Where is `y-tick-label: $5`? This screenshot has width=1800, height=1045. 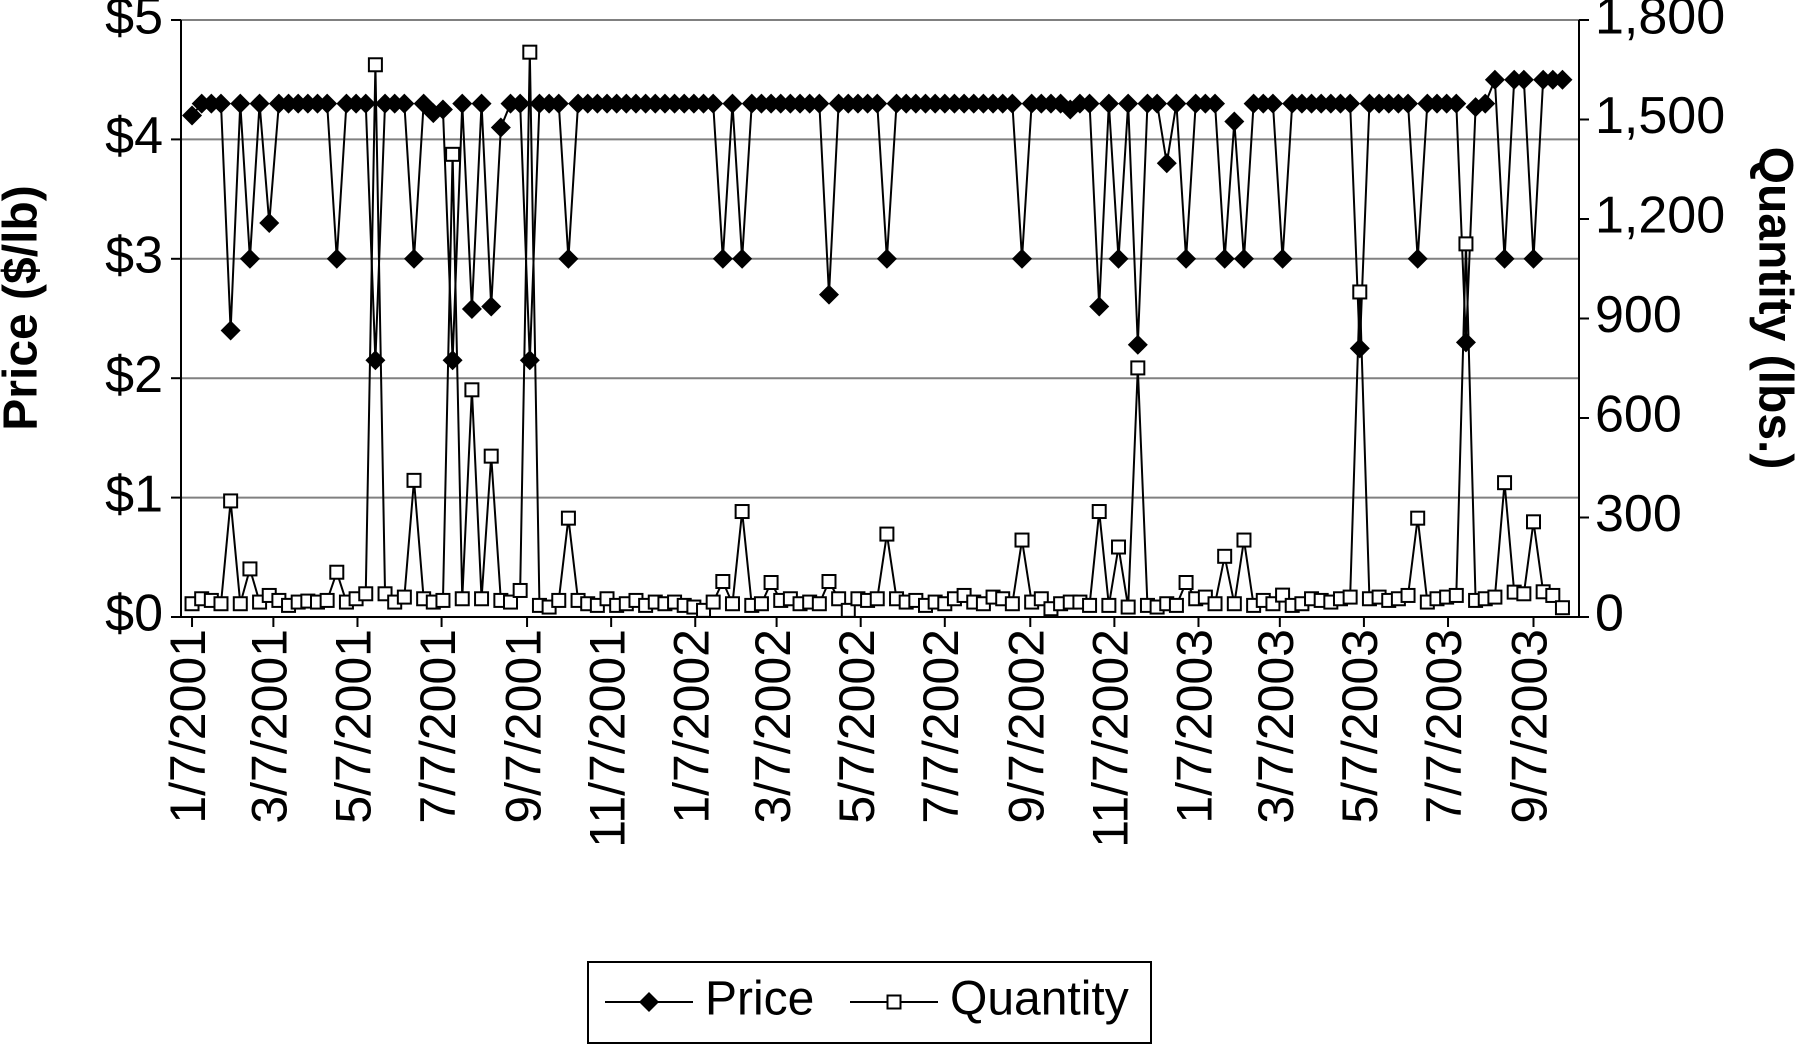
y-tick-label: $5 is located at coordinates (134, 23).